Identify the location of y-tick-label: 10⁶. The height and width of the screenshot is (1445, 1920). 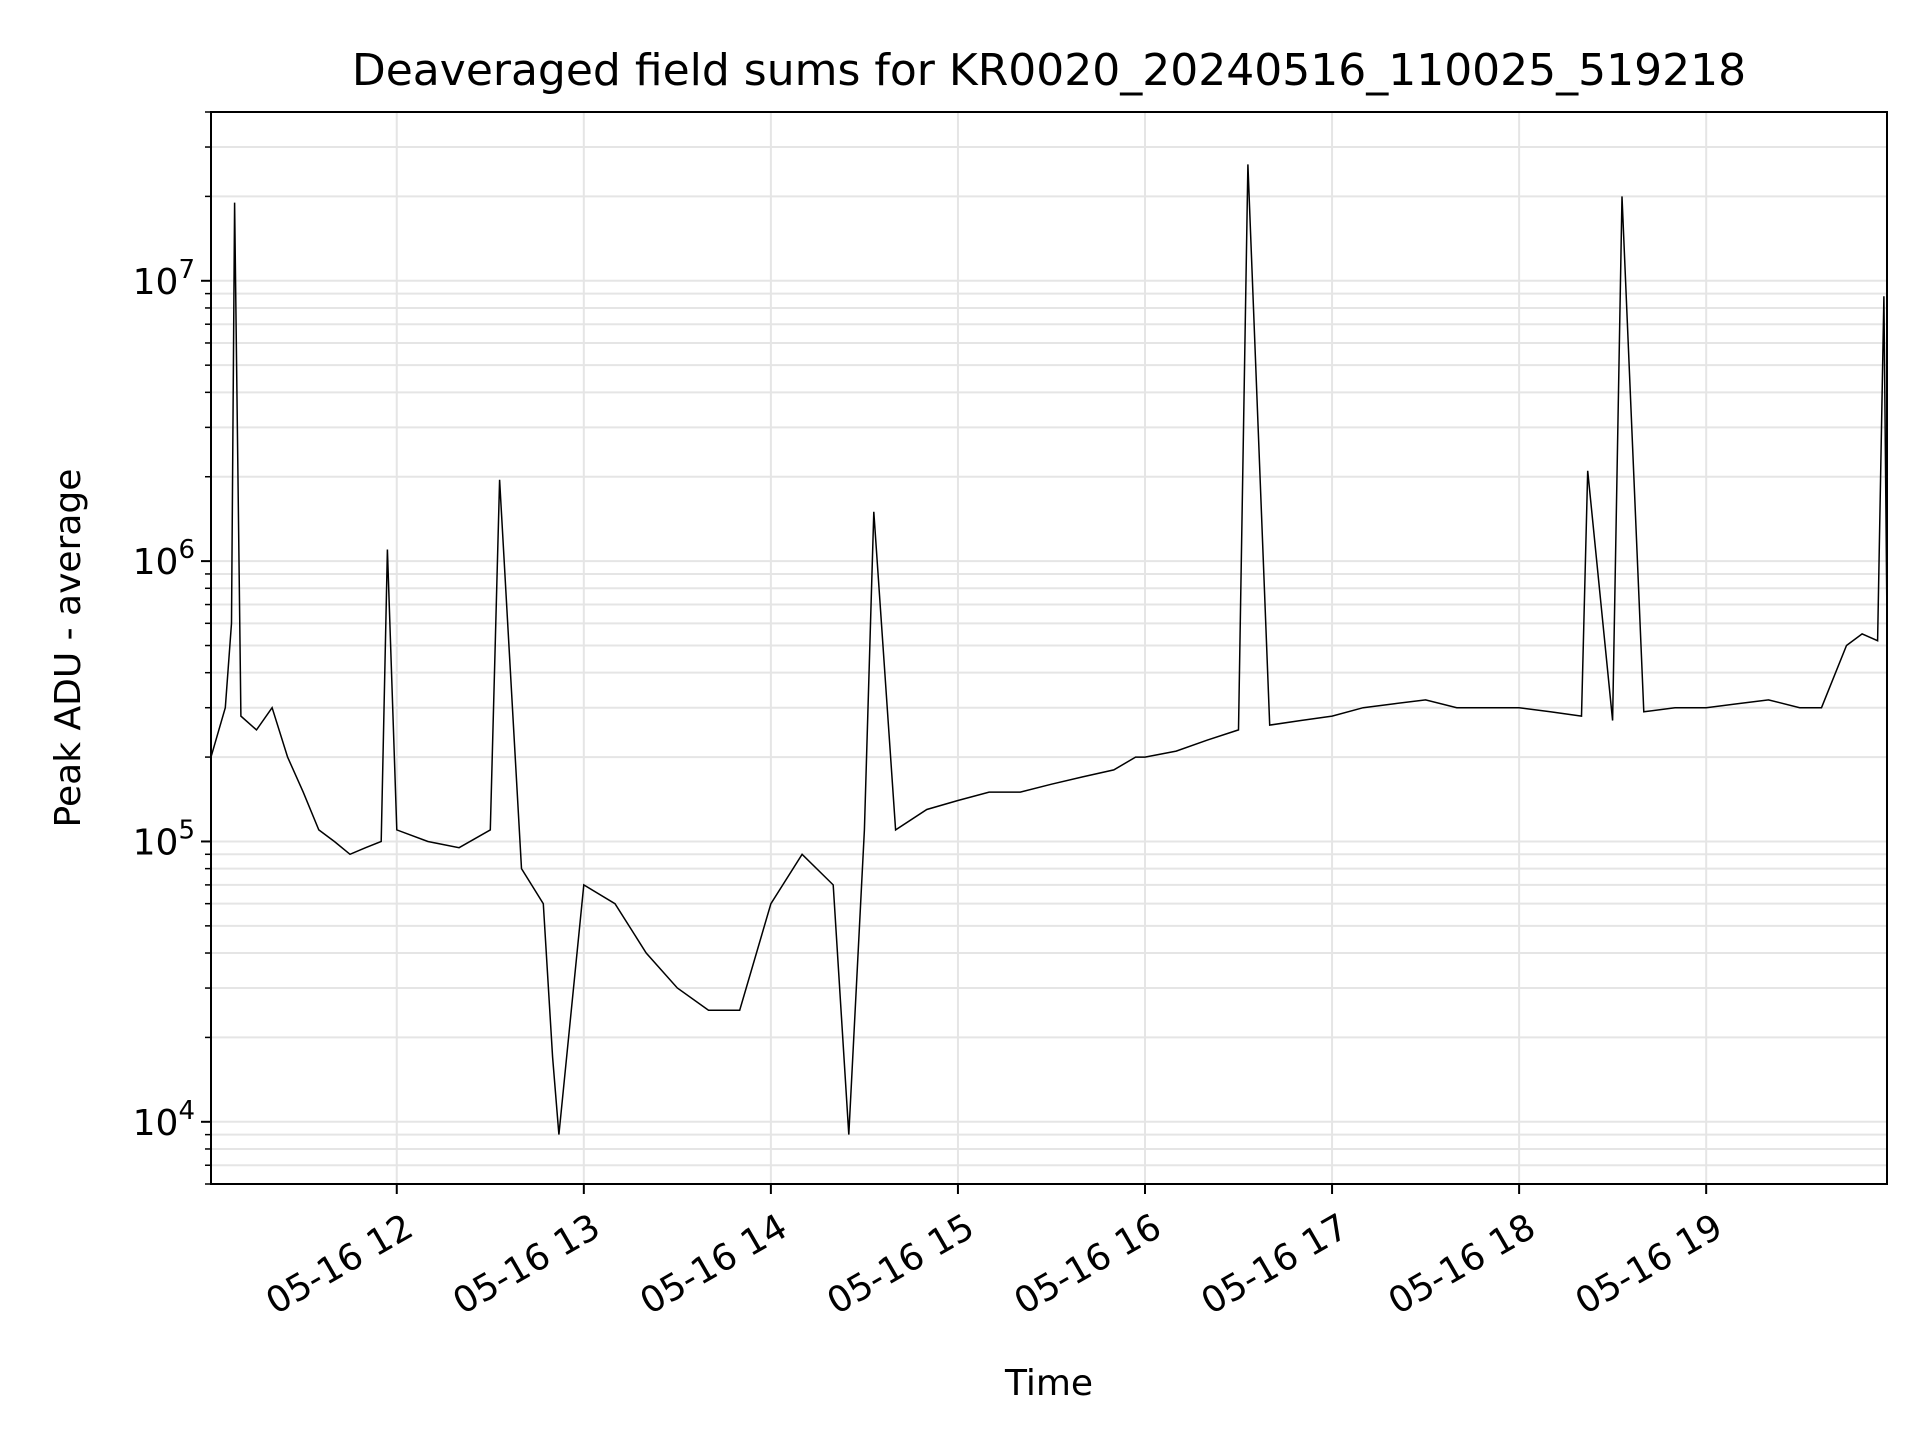
(164, 559).